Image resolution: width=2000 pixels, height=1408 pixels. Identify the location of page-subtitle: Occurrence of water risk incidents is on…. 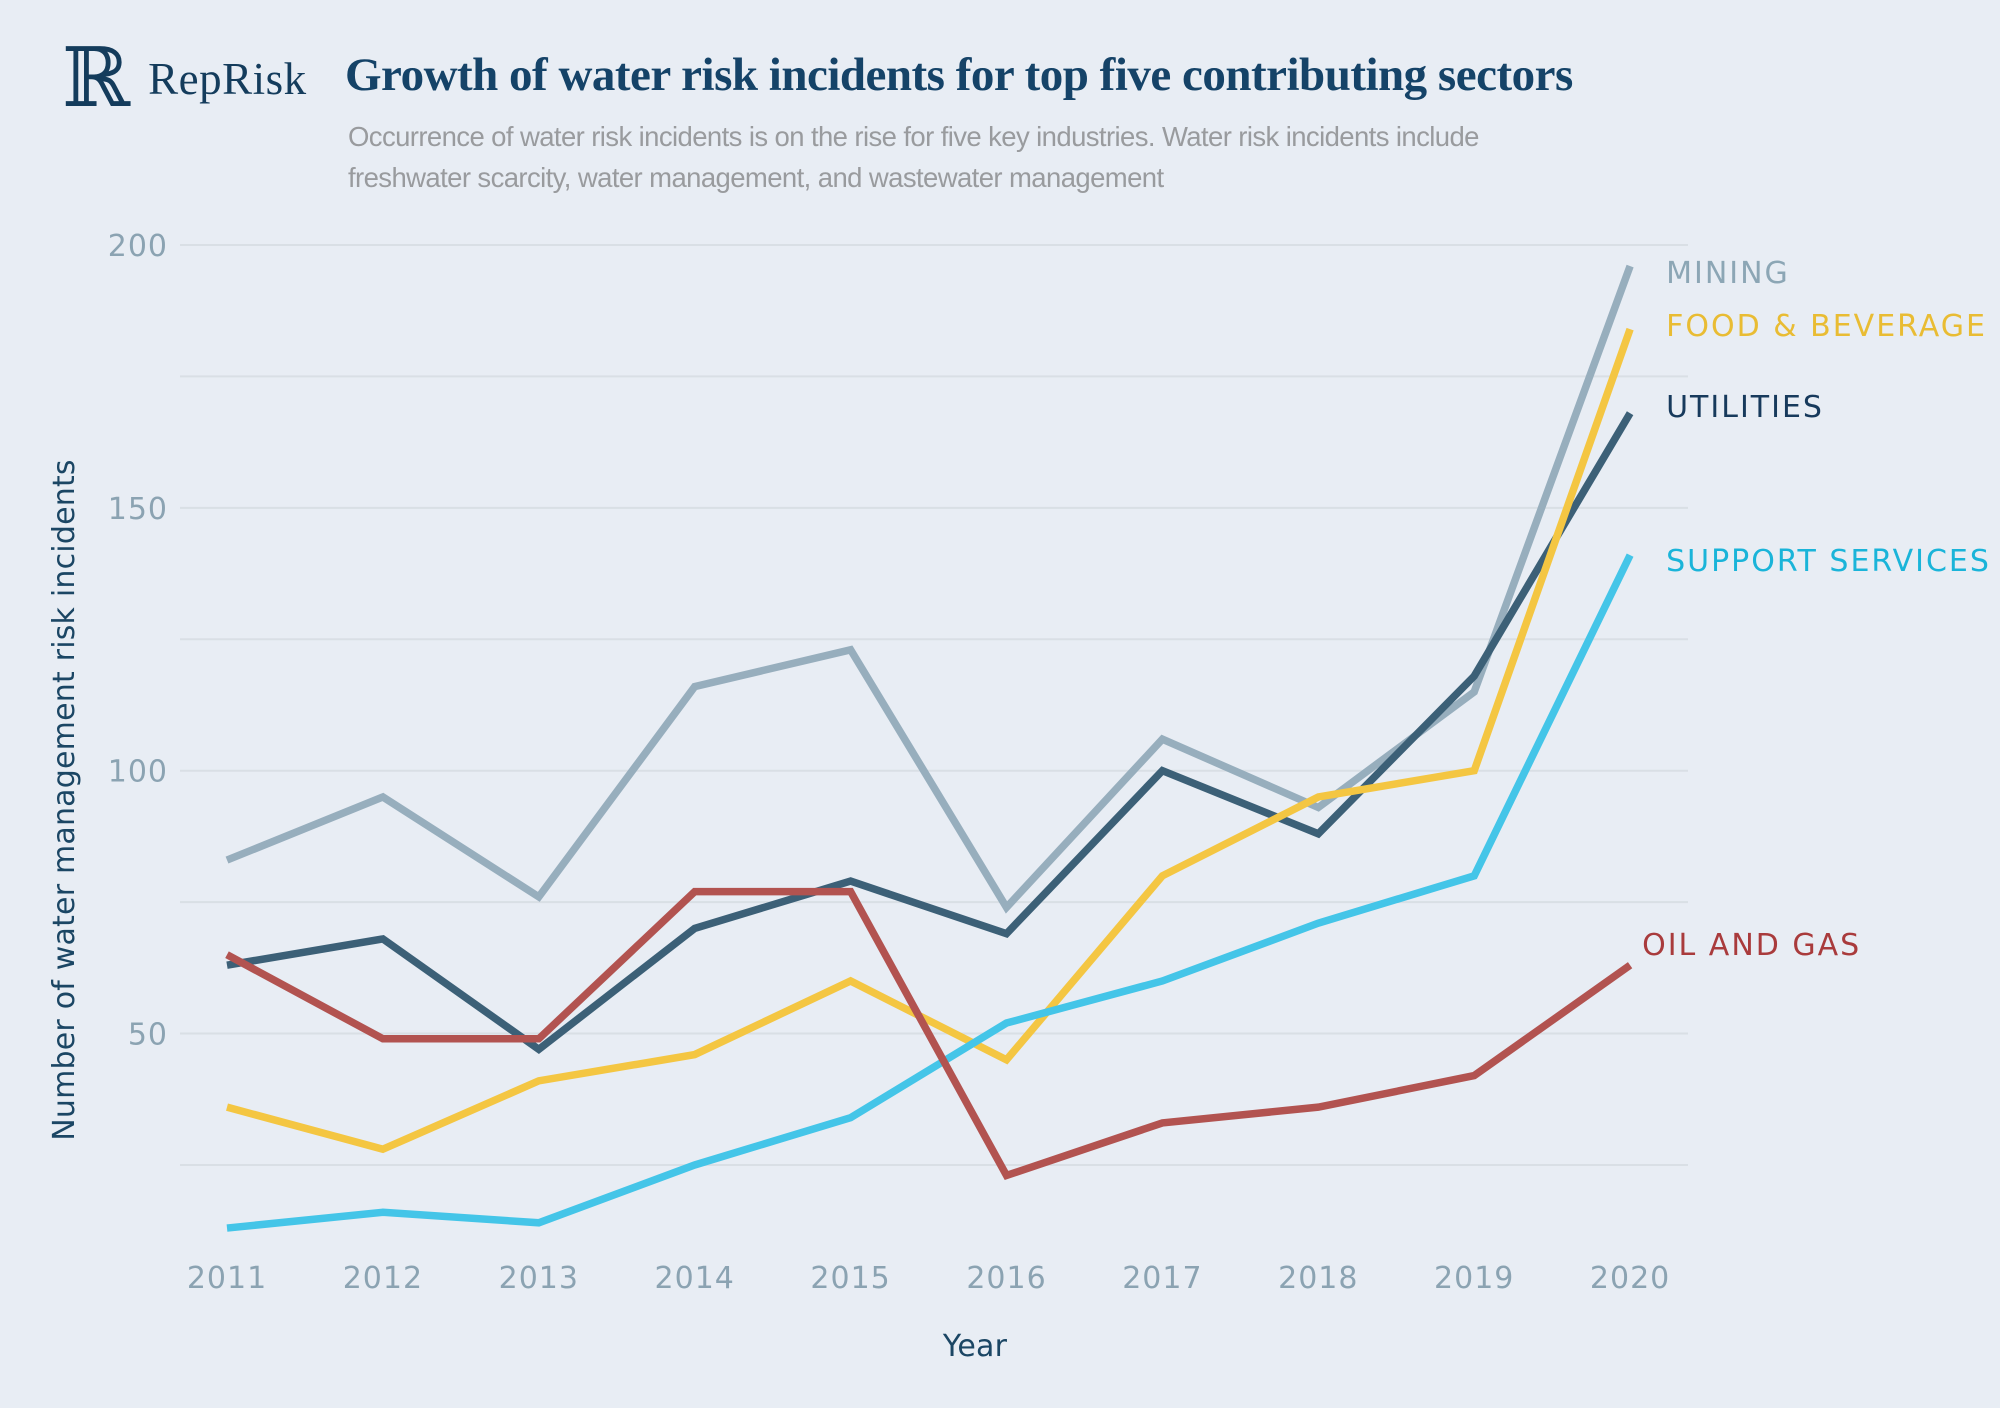
(913, 157).